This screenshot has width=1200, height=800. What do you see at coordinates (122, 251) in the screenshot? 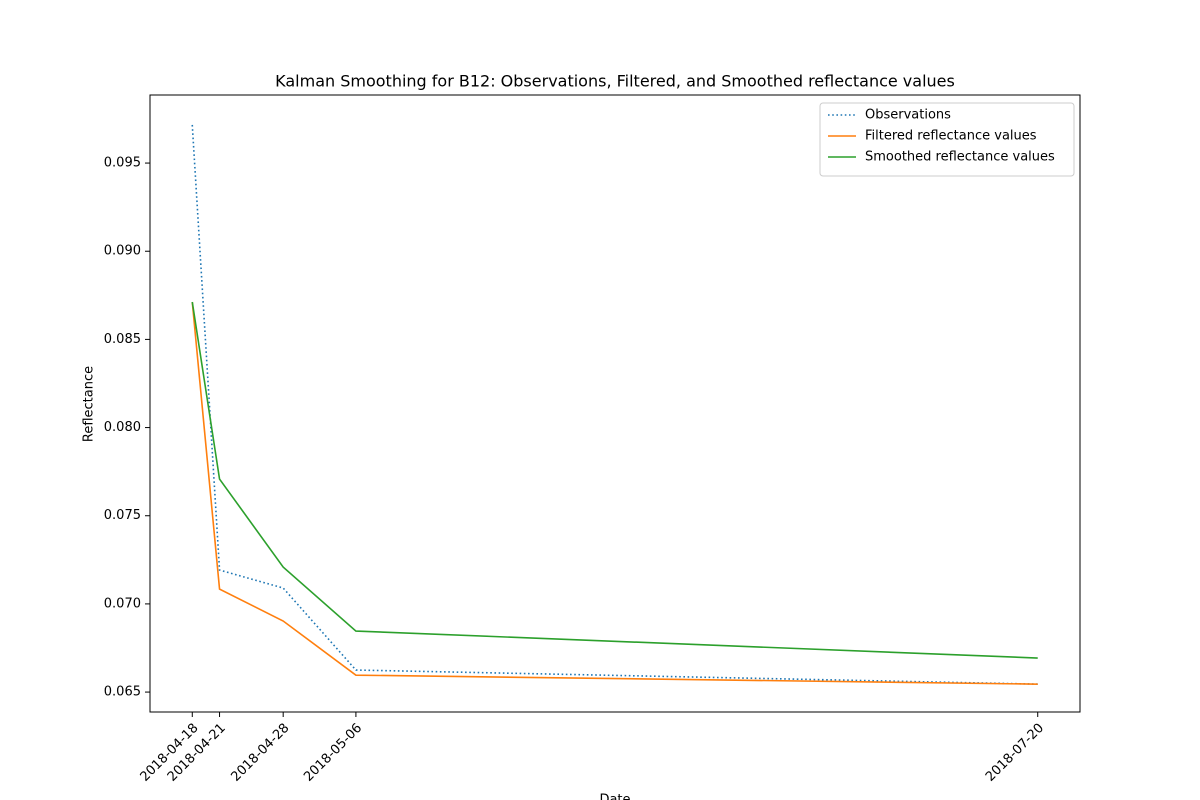
I see `y-tick-label: 0.090` at bounding box center [122, 251].